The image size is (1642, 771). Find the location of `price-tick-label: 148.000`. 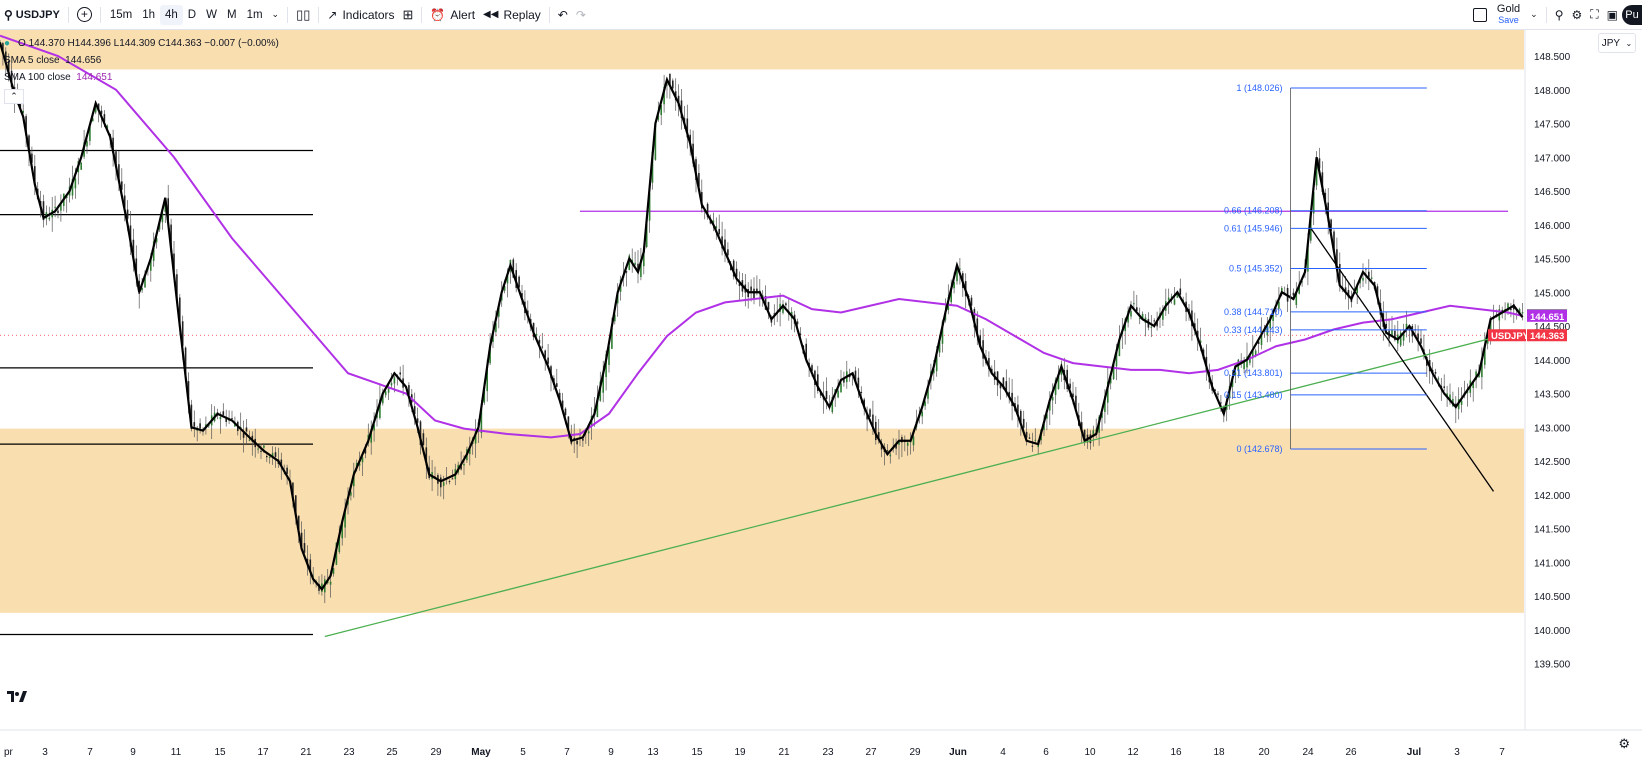

price-tick-label: 148.000 is located at coordinates (1552, 91).